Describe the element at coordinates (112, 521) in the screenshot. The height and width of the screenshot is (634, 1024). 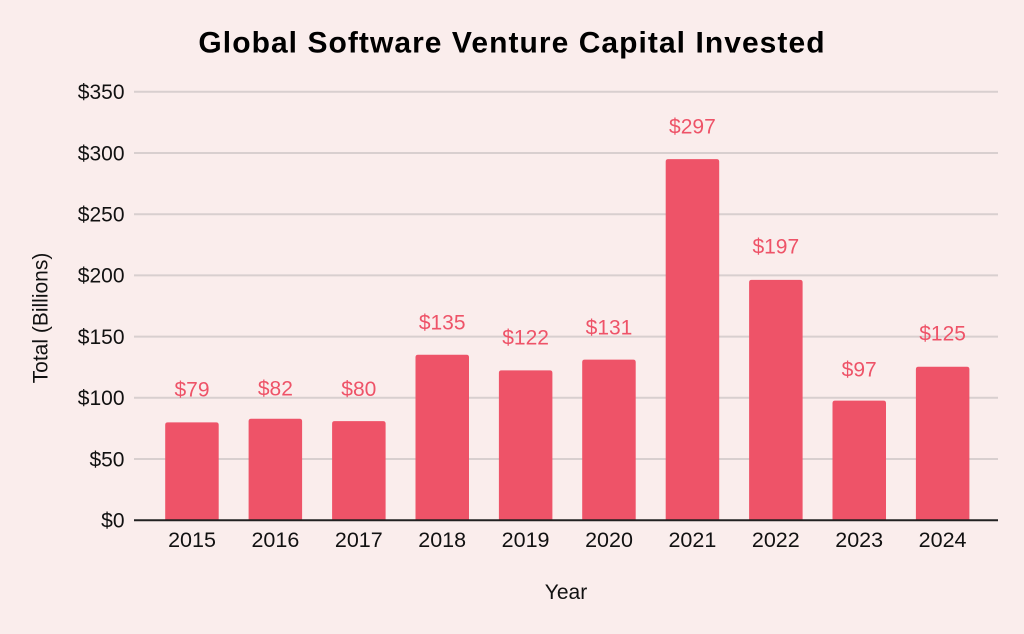
I see `svg-text: $0` at that location.